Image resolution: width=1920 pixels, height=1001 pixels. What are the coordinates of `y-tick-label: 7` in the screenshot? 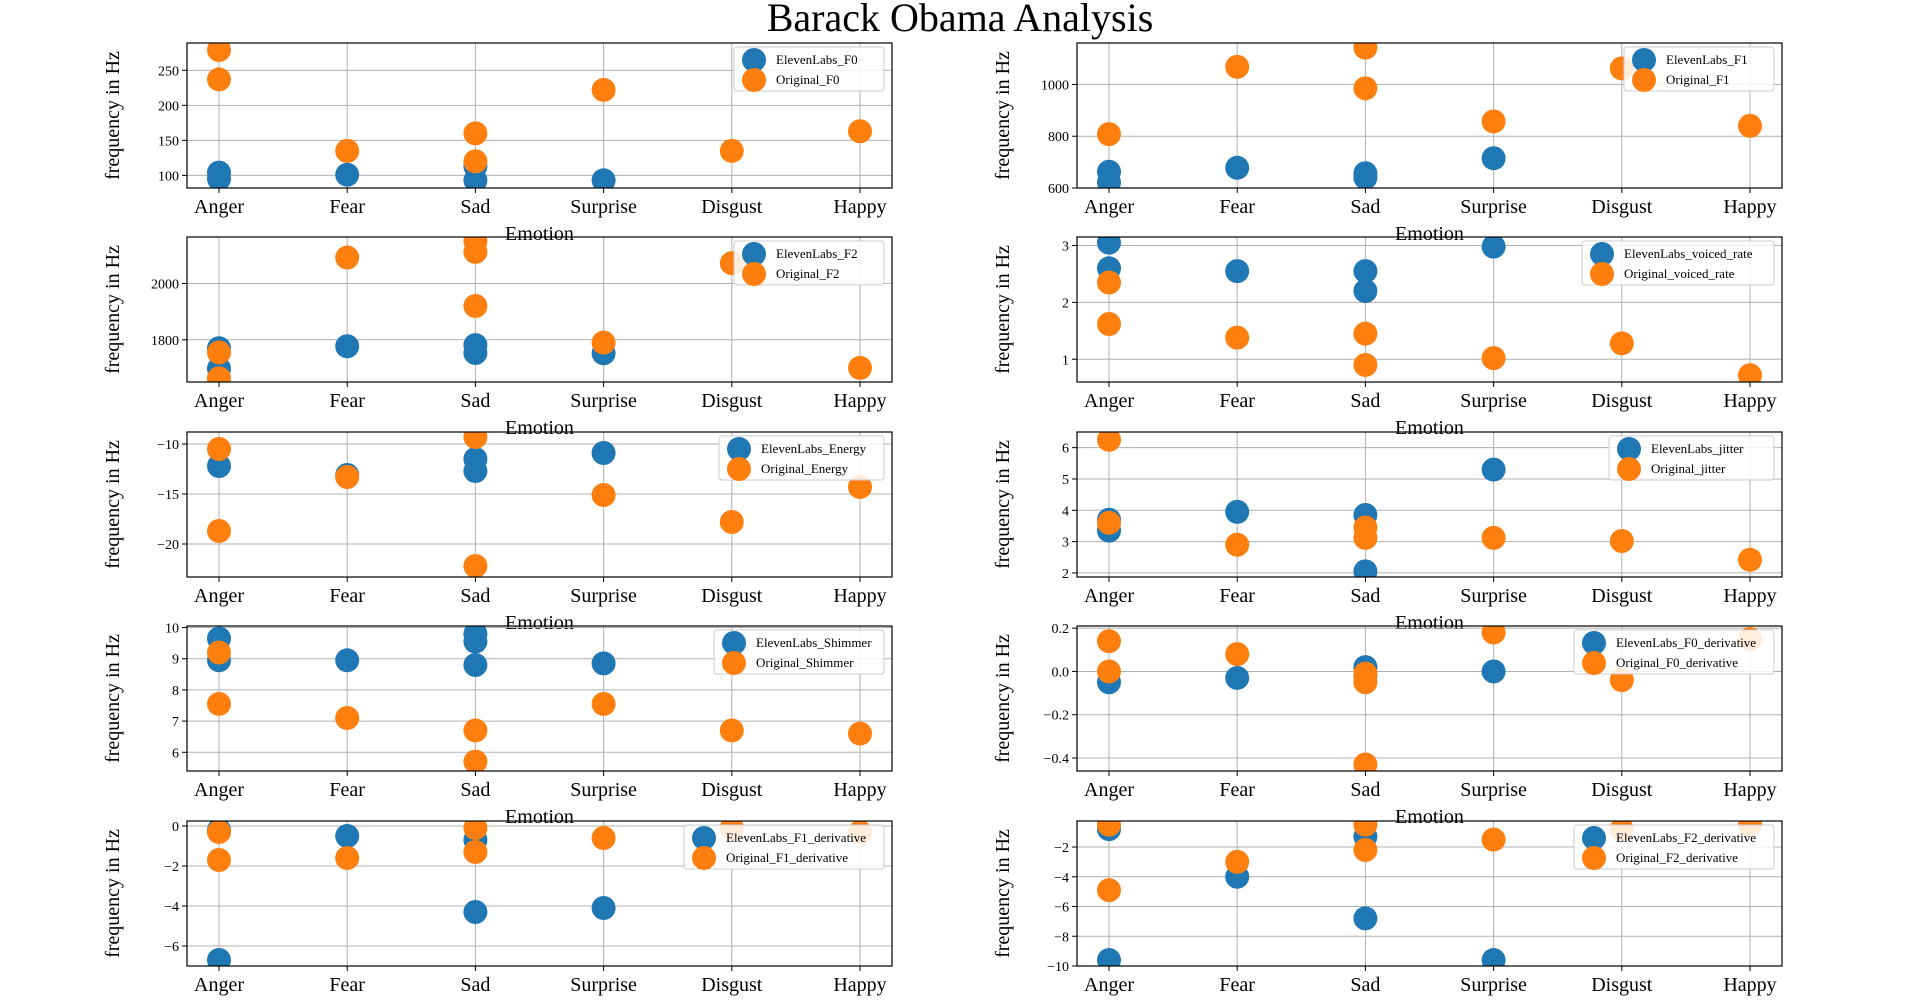 It's located at (175, 722).